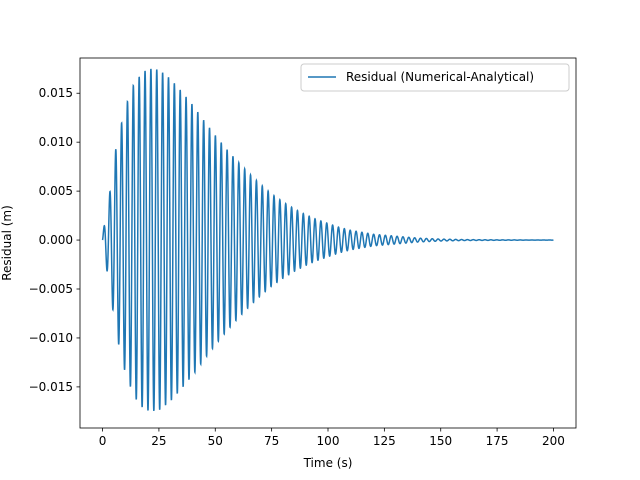 The width and height of the screenshot is (640, 480). I want to click on y-tick-label: 0.010, so click(56, 142).